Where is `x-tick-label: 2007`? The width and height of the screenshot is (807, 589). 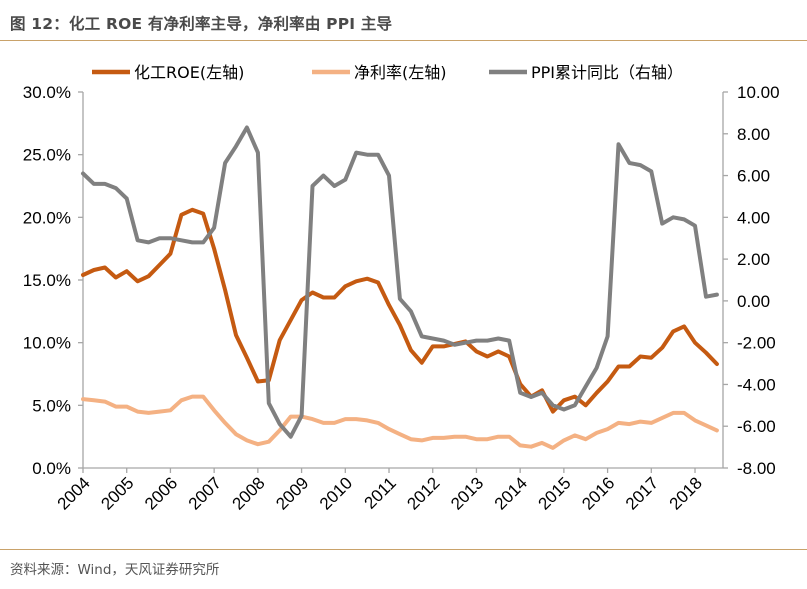
x-tick-label: 2007 is located at coordinates (205, 493).